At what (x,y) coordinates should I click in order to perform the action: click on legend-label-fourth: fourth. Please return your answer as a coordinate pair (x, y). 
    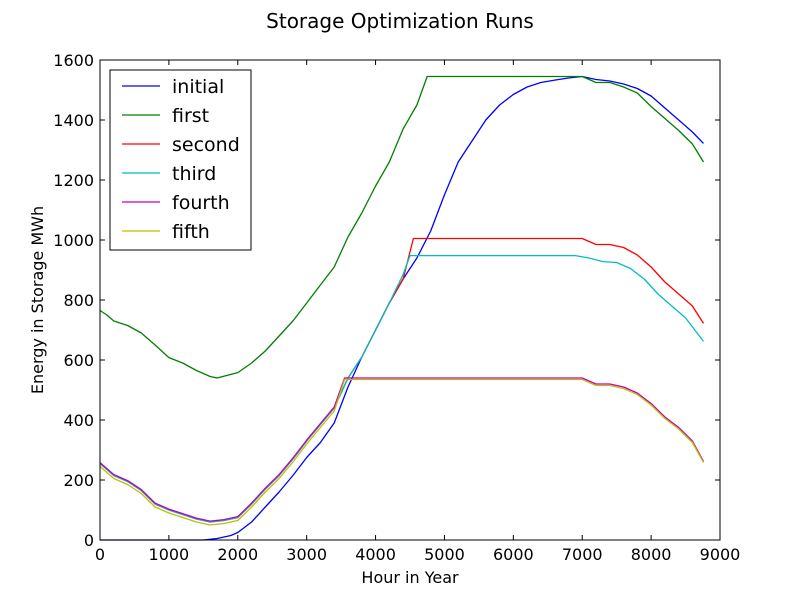
    Looking at the image, I should click on (201, 203).